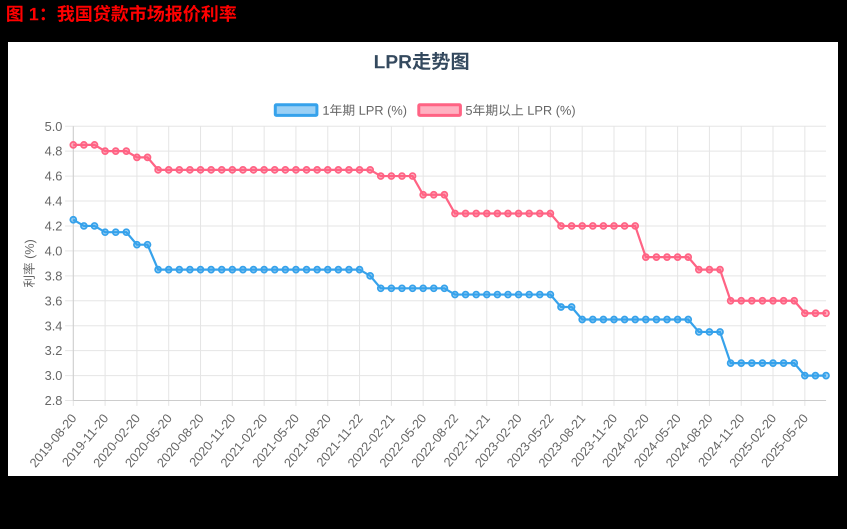  Describe the element at coordinates (54, 151) in the screenshot. I see `svg-text: 4.8` at that location.